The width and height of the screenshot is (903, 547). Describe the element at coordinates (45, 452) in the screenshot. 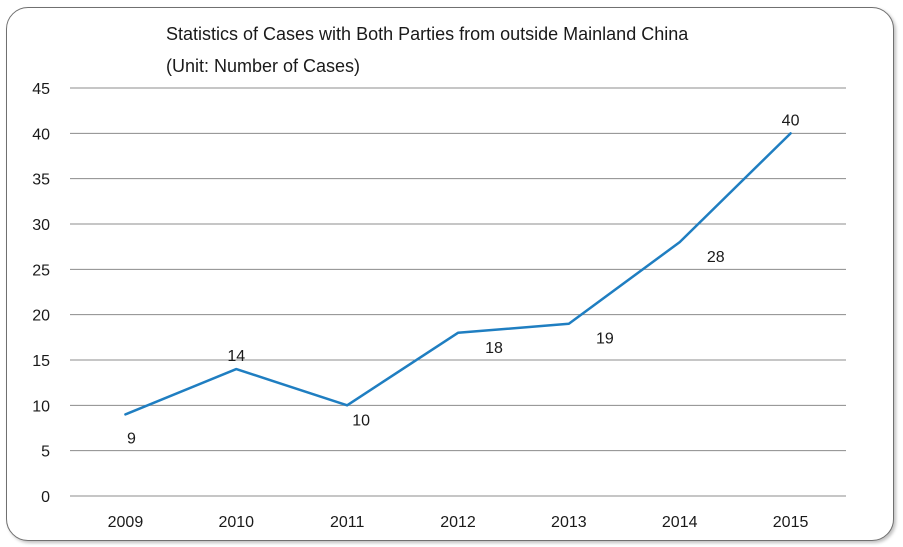

I see `y-tick-label: 5` at that location.